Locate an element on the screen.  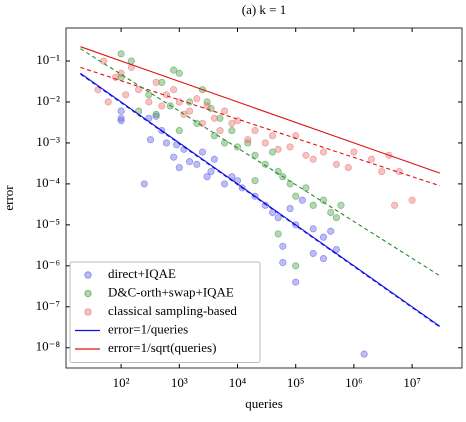
y-tick-label: 10⁻⁴ is located at coordinates (48, 182).